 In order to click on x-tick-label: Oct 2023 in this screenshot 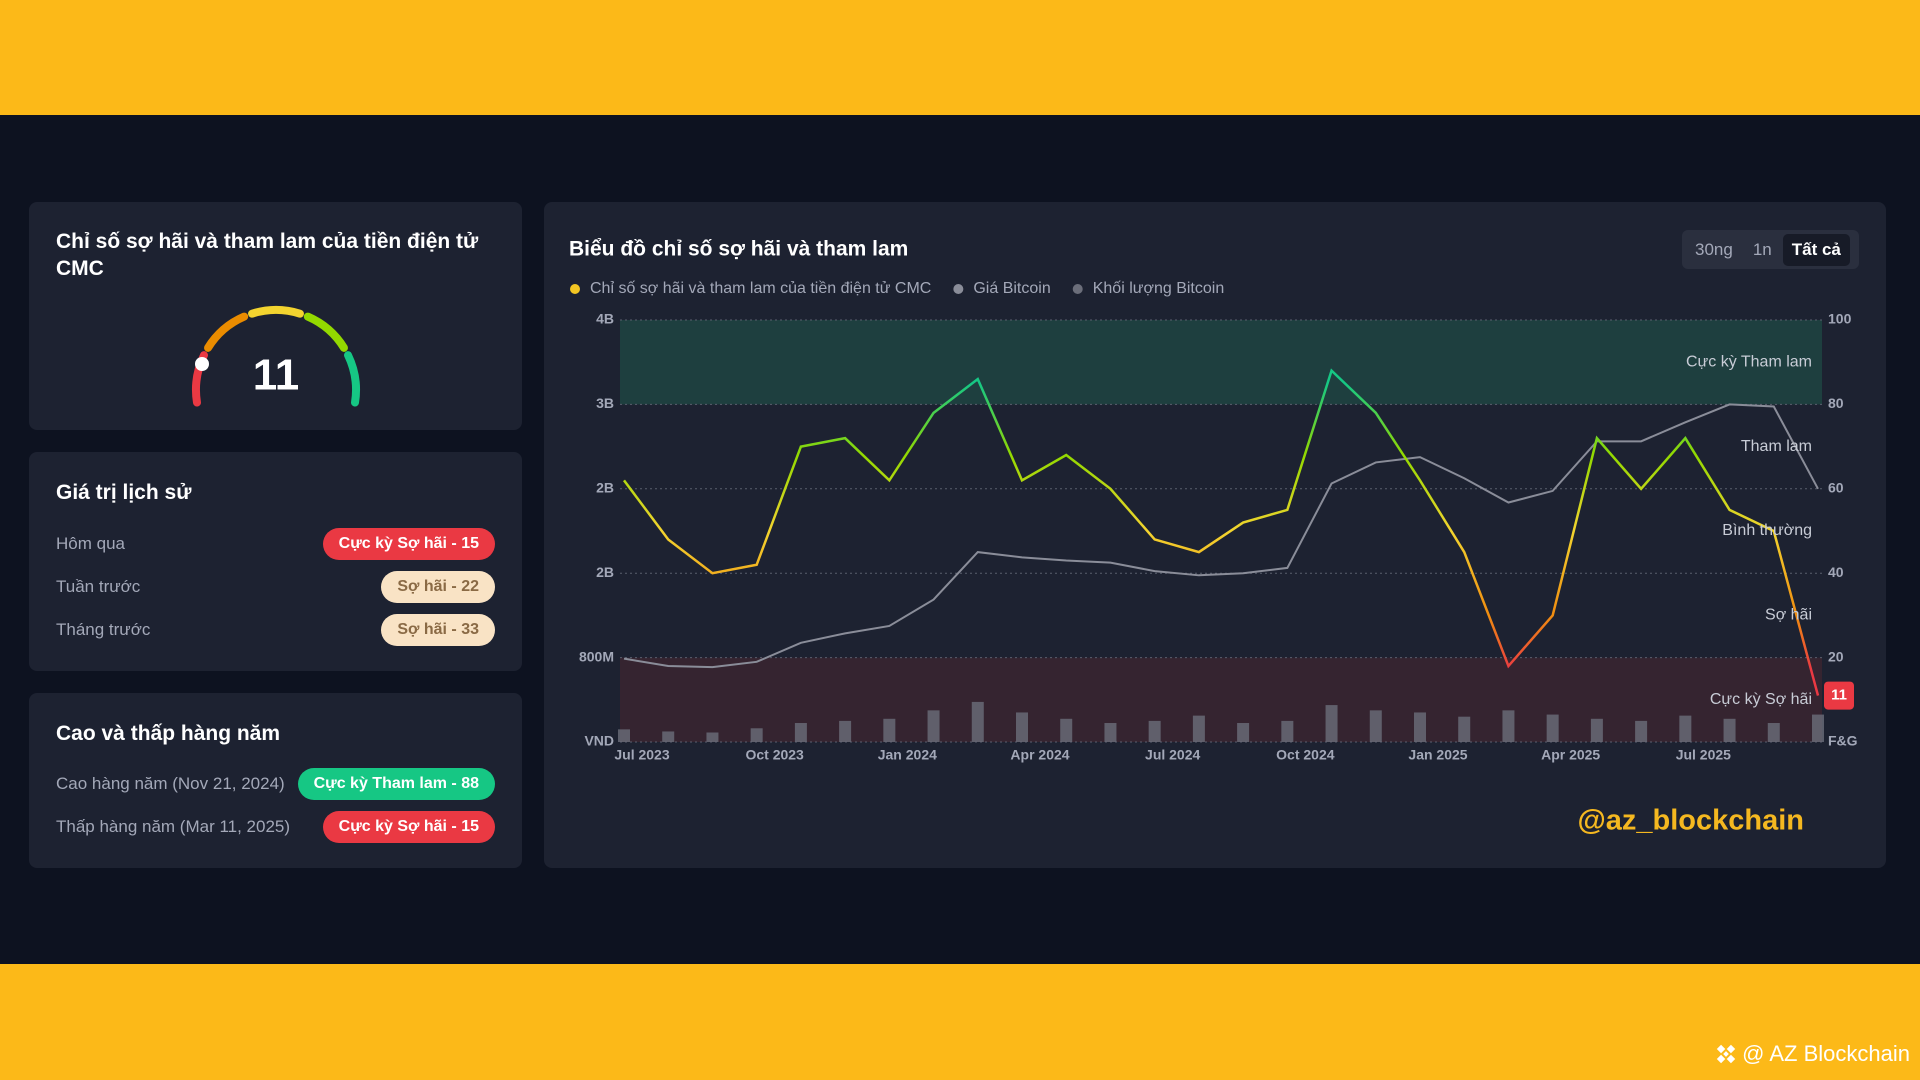, I will do `click(774, 755)`.